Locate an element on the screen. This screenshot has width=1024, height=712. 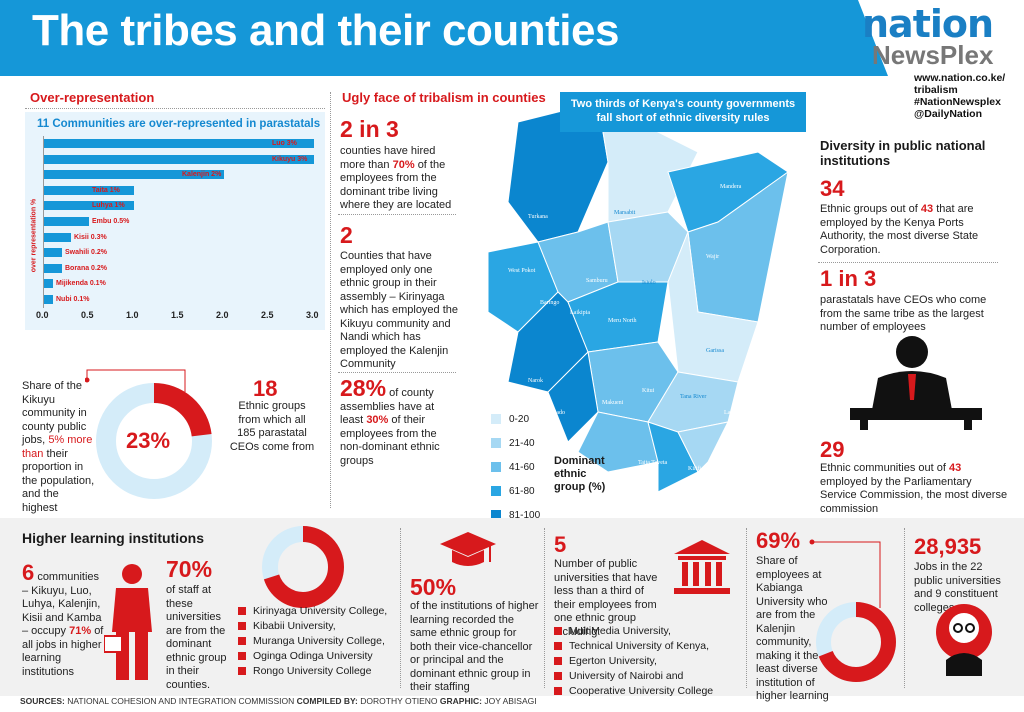
legend-label: 81-100 is located at coordinates (525, 515).